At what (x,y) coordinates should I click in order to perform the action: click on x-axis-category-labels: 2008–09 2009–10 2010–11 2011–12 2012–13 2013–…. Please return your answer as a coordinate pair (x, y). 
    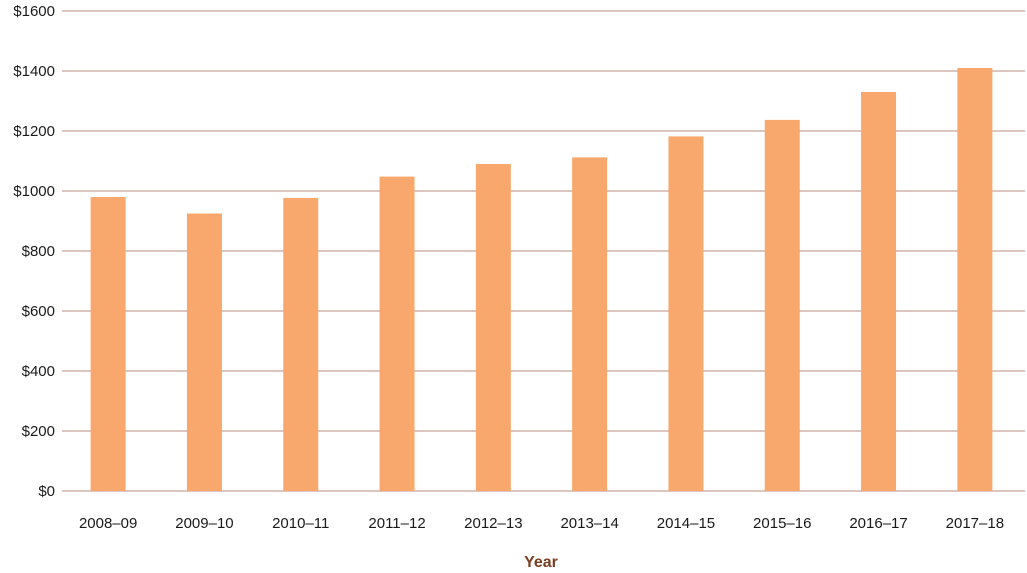
    Looking at the image, I should click on (541, 523).